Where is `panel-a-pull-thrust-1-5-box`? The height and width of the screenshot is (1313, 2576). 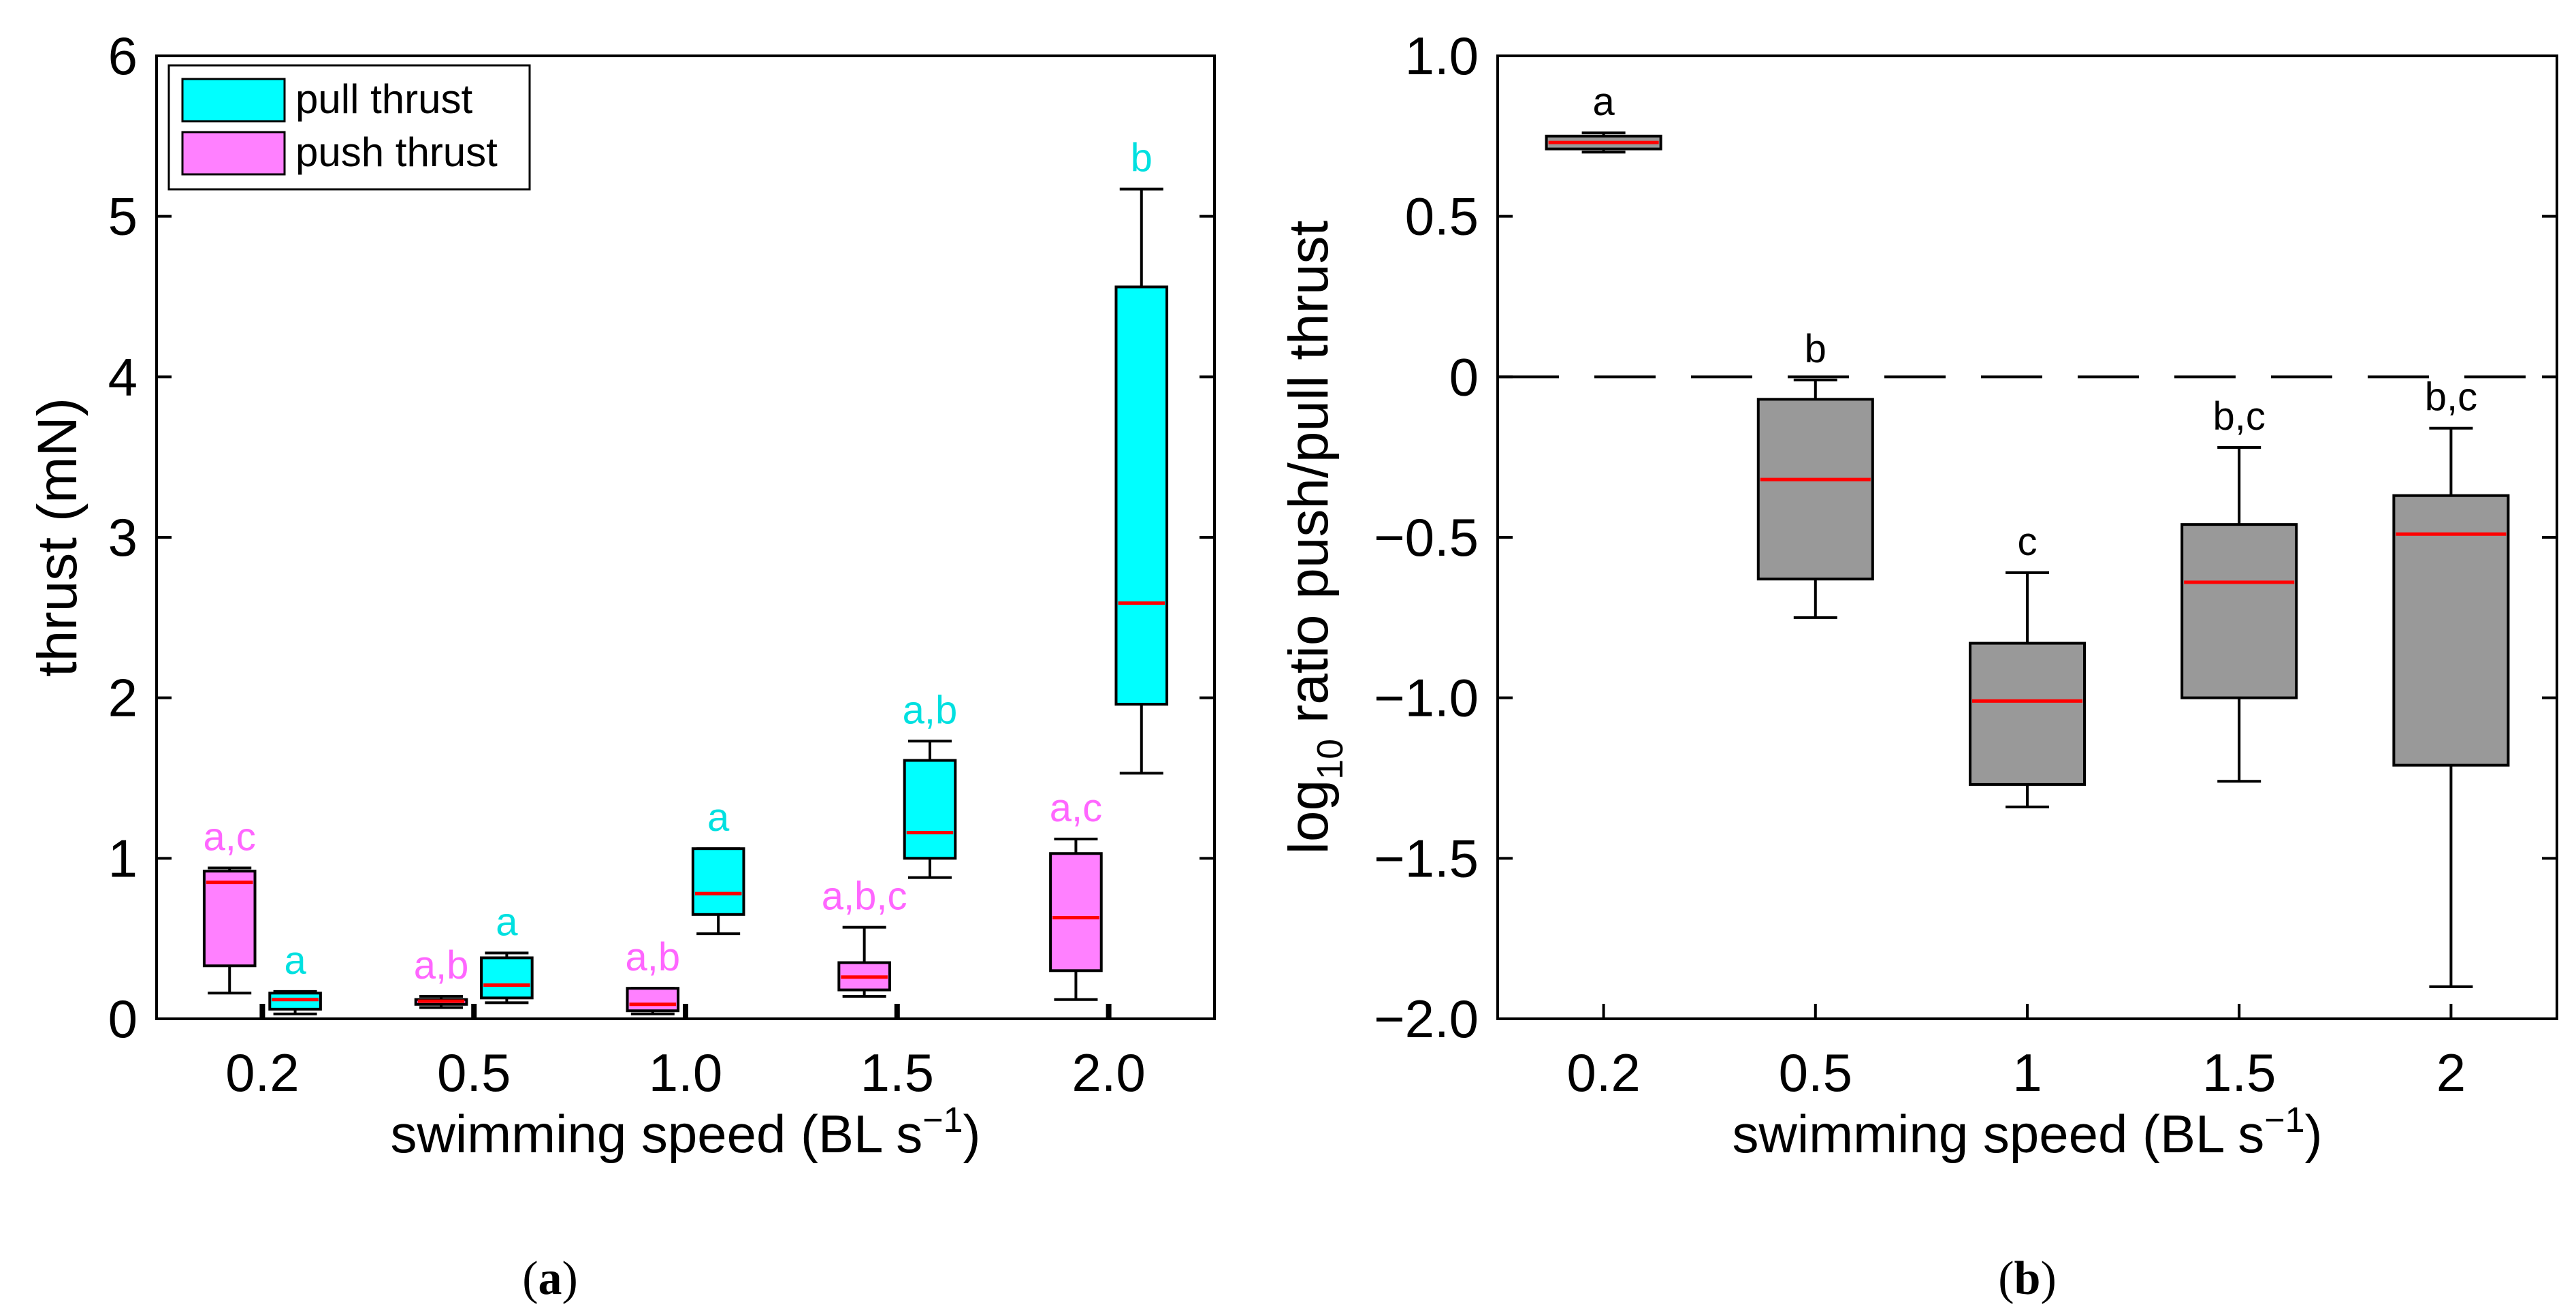 panel-a-pull-thrust-1-5-box is located at coordinates (930, 809).